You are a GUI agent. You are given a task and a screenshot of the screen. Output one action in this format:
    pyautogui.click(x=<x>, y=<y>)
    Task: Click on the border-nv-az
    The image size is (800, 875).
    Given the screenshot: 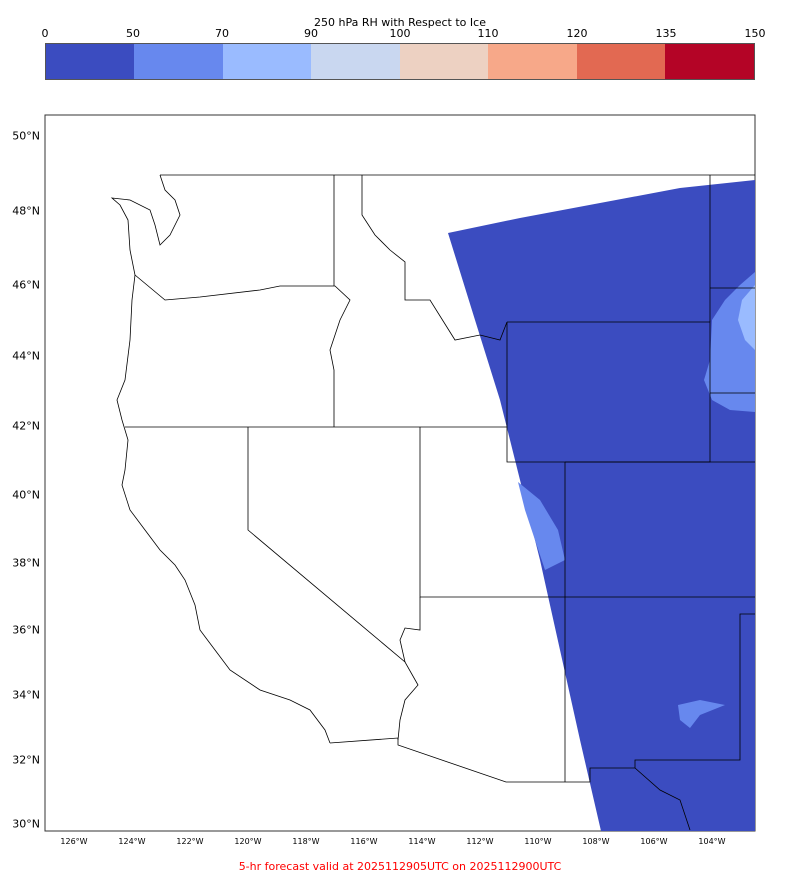 What is the action you would take?
    pyautogui.click(x=410, y=630)
    